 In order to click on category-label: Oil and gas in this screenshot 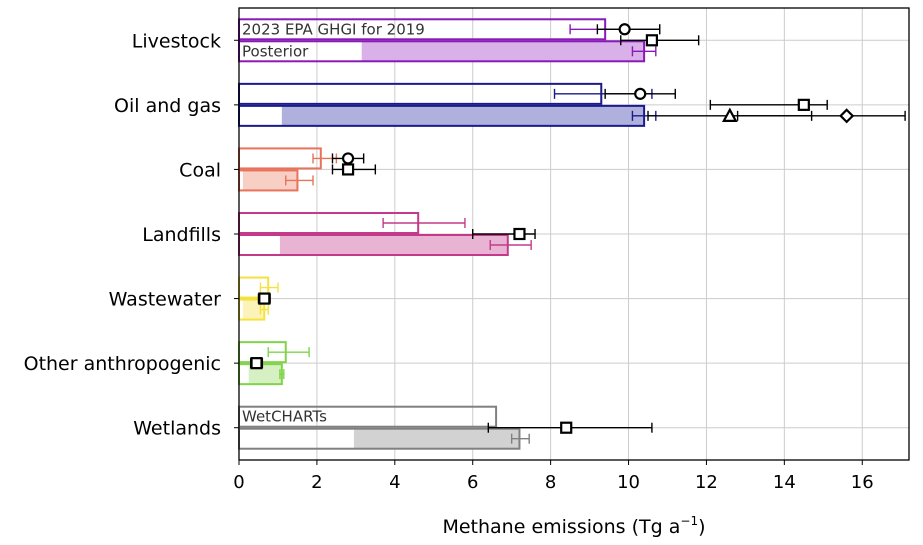, I will do `click(167, 106)`.